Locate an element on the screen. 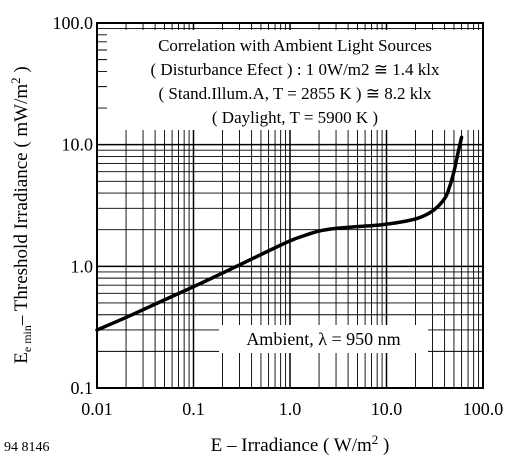 This screenshot has width=531, height=464. y-axis-label-sub: e min is located at coordinates (27, 338).